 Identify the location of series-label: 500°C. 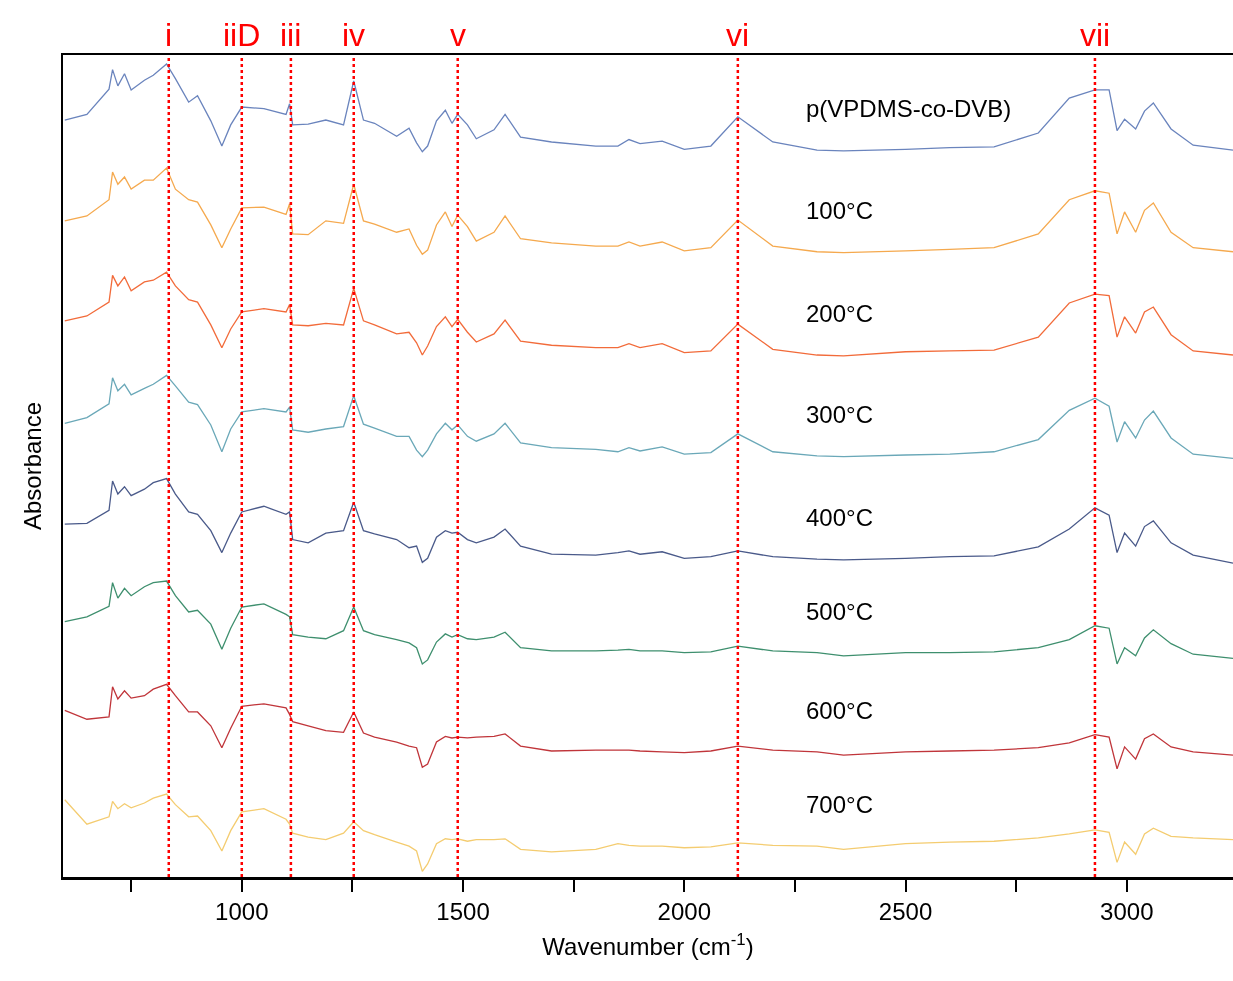
(839, 611).